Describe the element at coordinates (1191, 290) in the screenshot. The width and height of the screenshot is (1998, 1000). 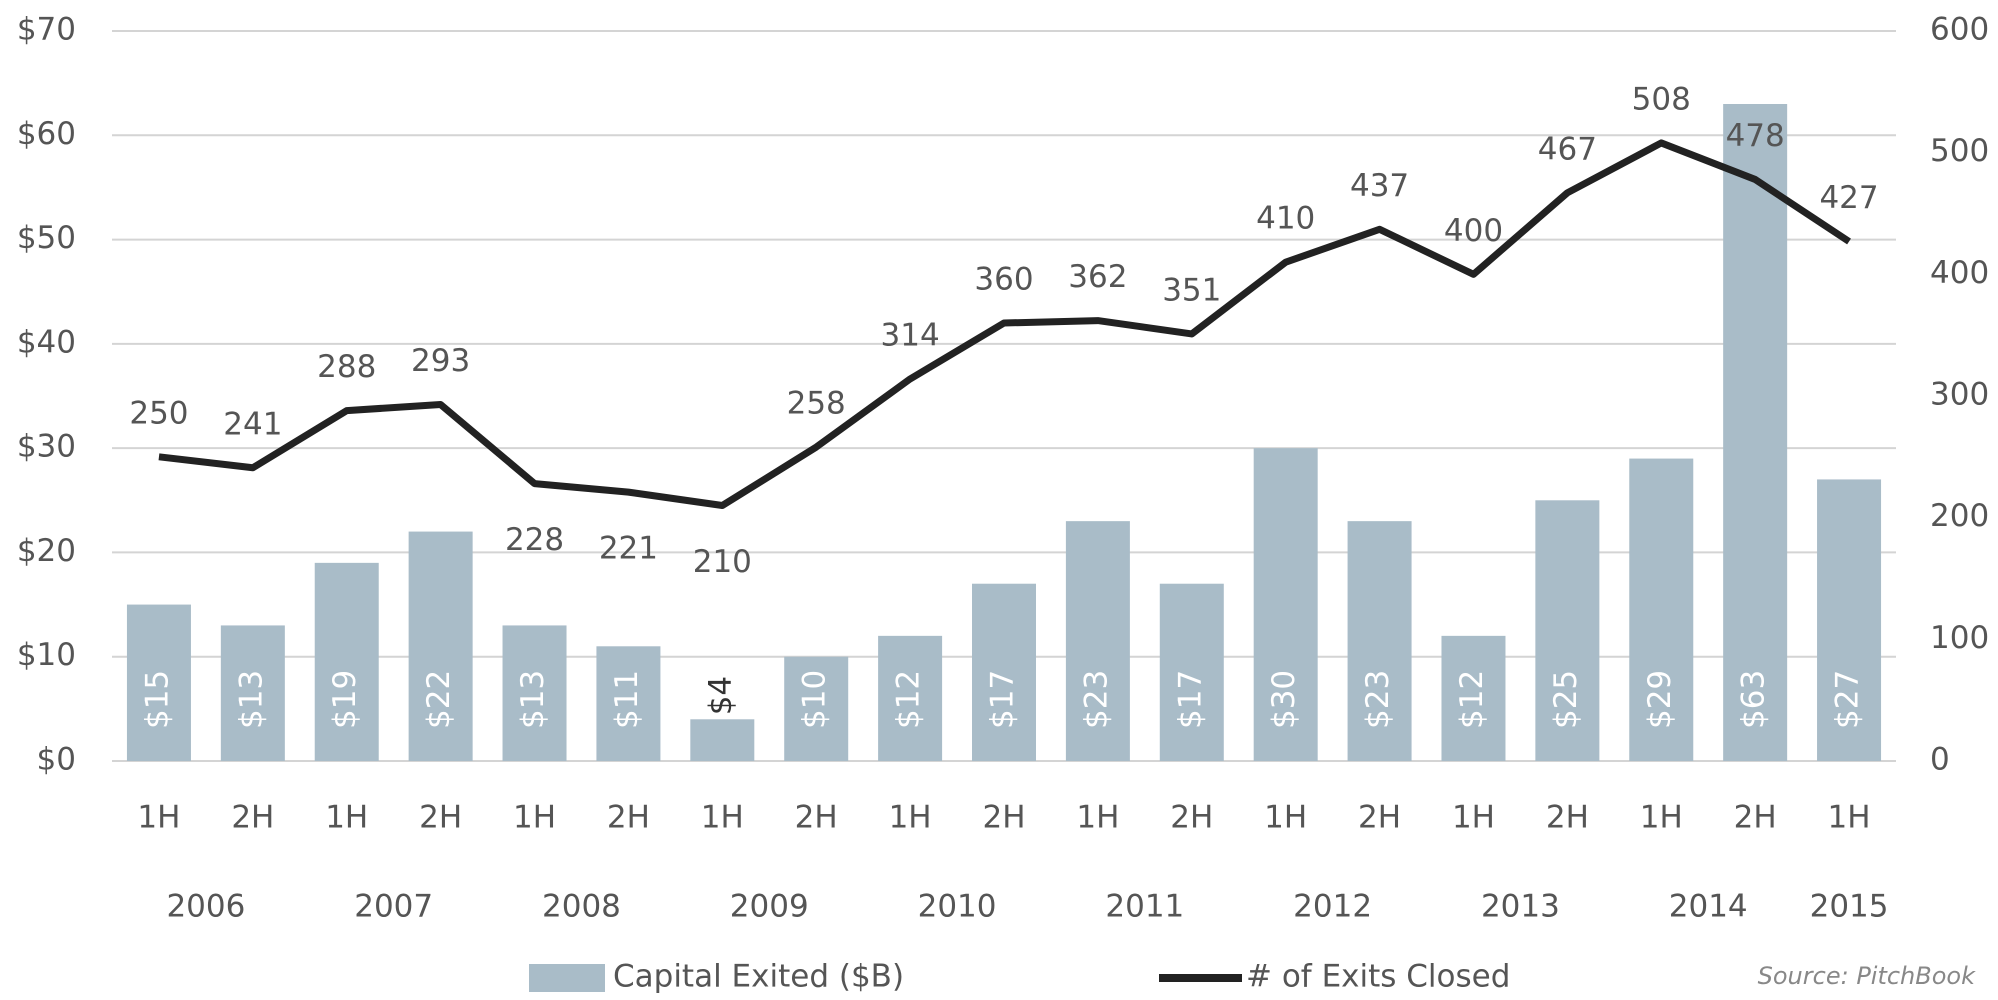
I see `line-value-label: 351` at that location.